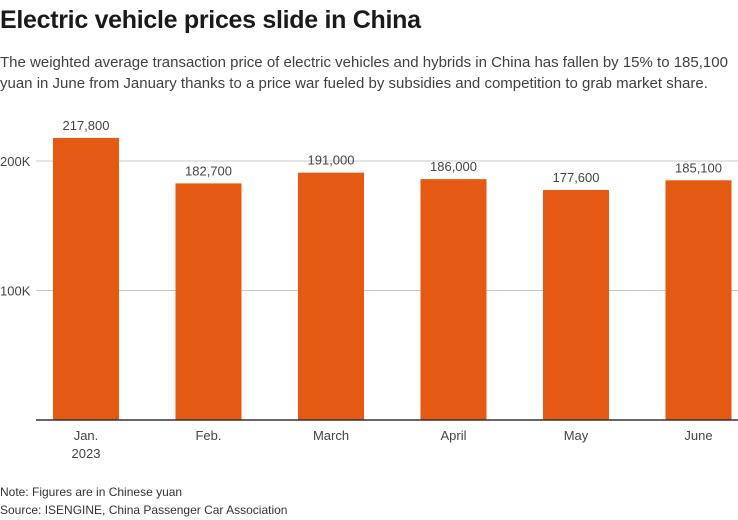 The width and height of the screenshot is (738, 520). What do you see at coordinates (15, 291) in the screenshot?
I see `y-tick-label: 100K` at bounding box center [15, 291].